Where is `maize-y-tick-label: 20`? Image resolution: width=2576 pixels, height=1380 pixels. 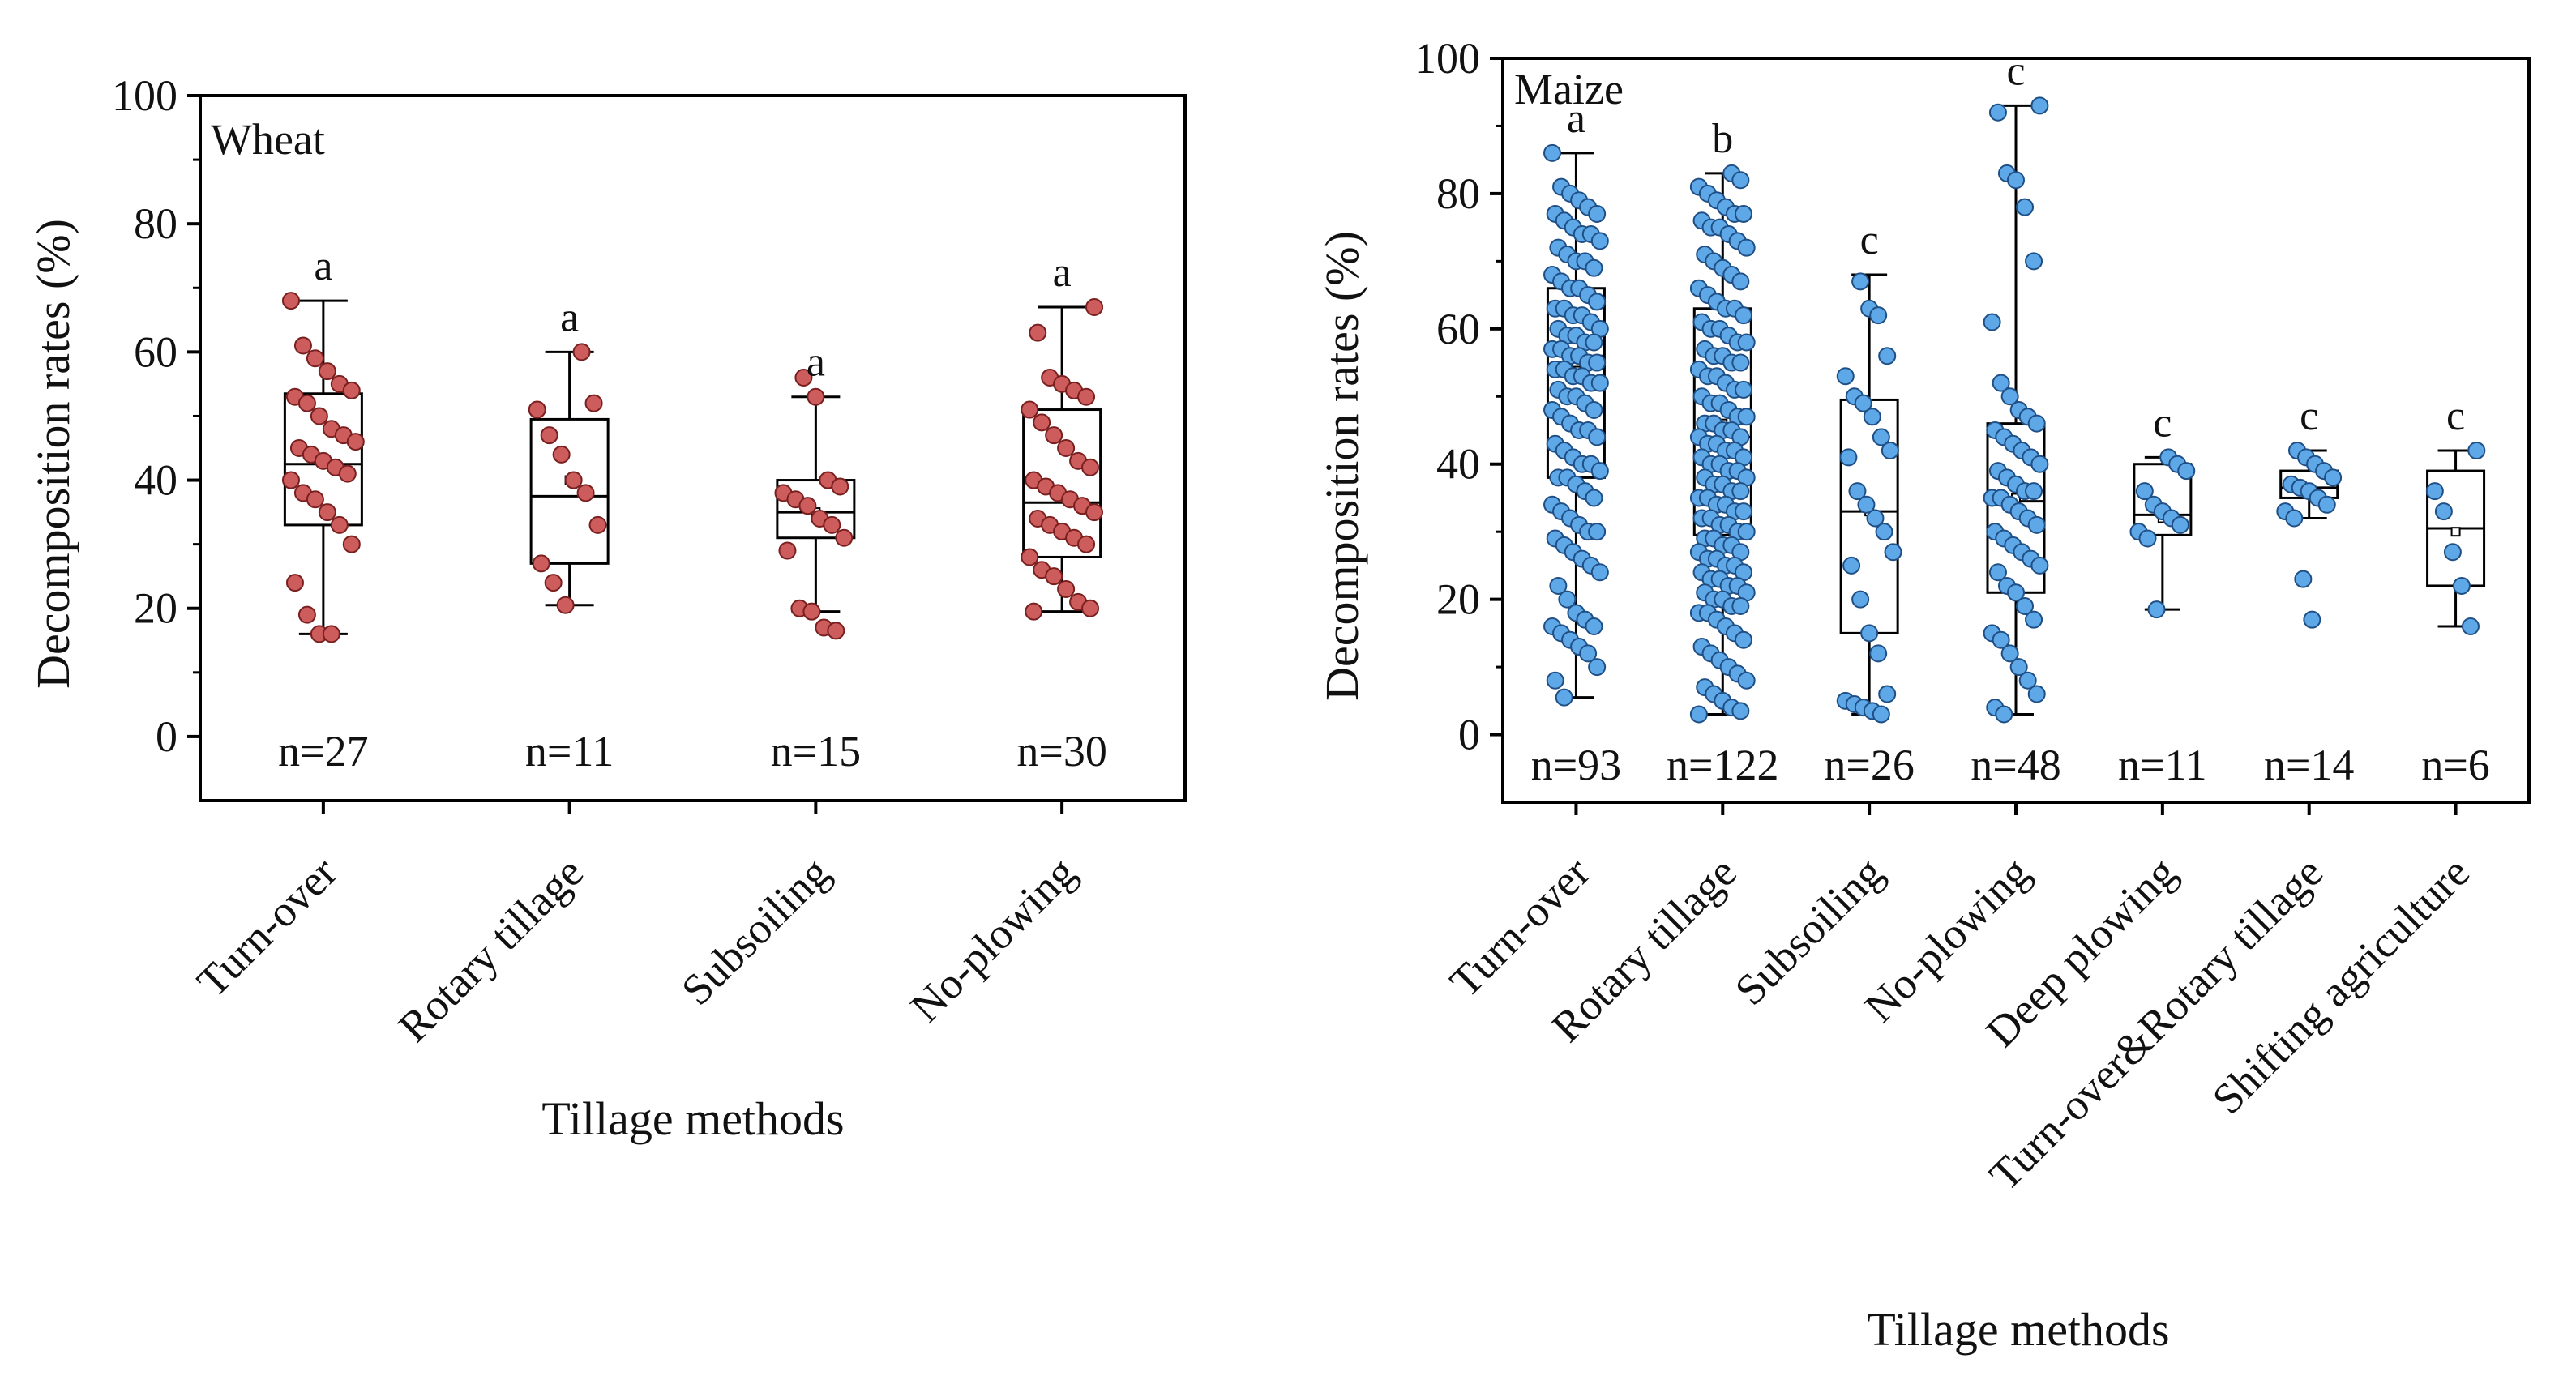
maize-y-tick-label: 20 is located at coordinates (1458, 599).